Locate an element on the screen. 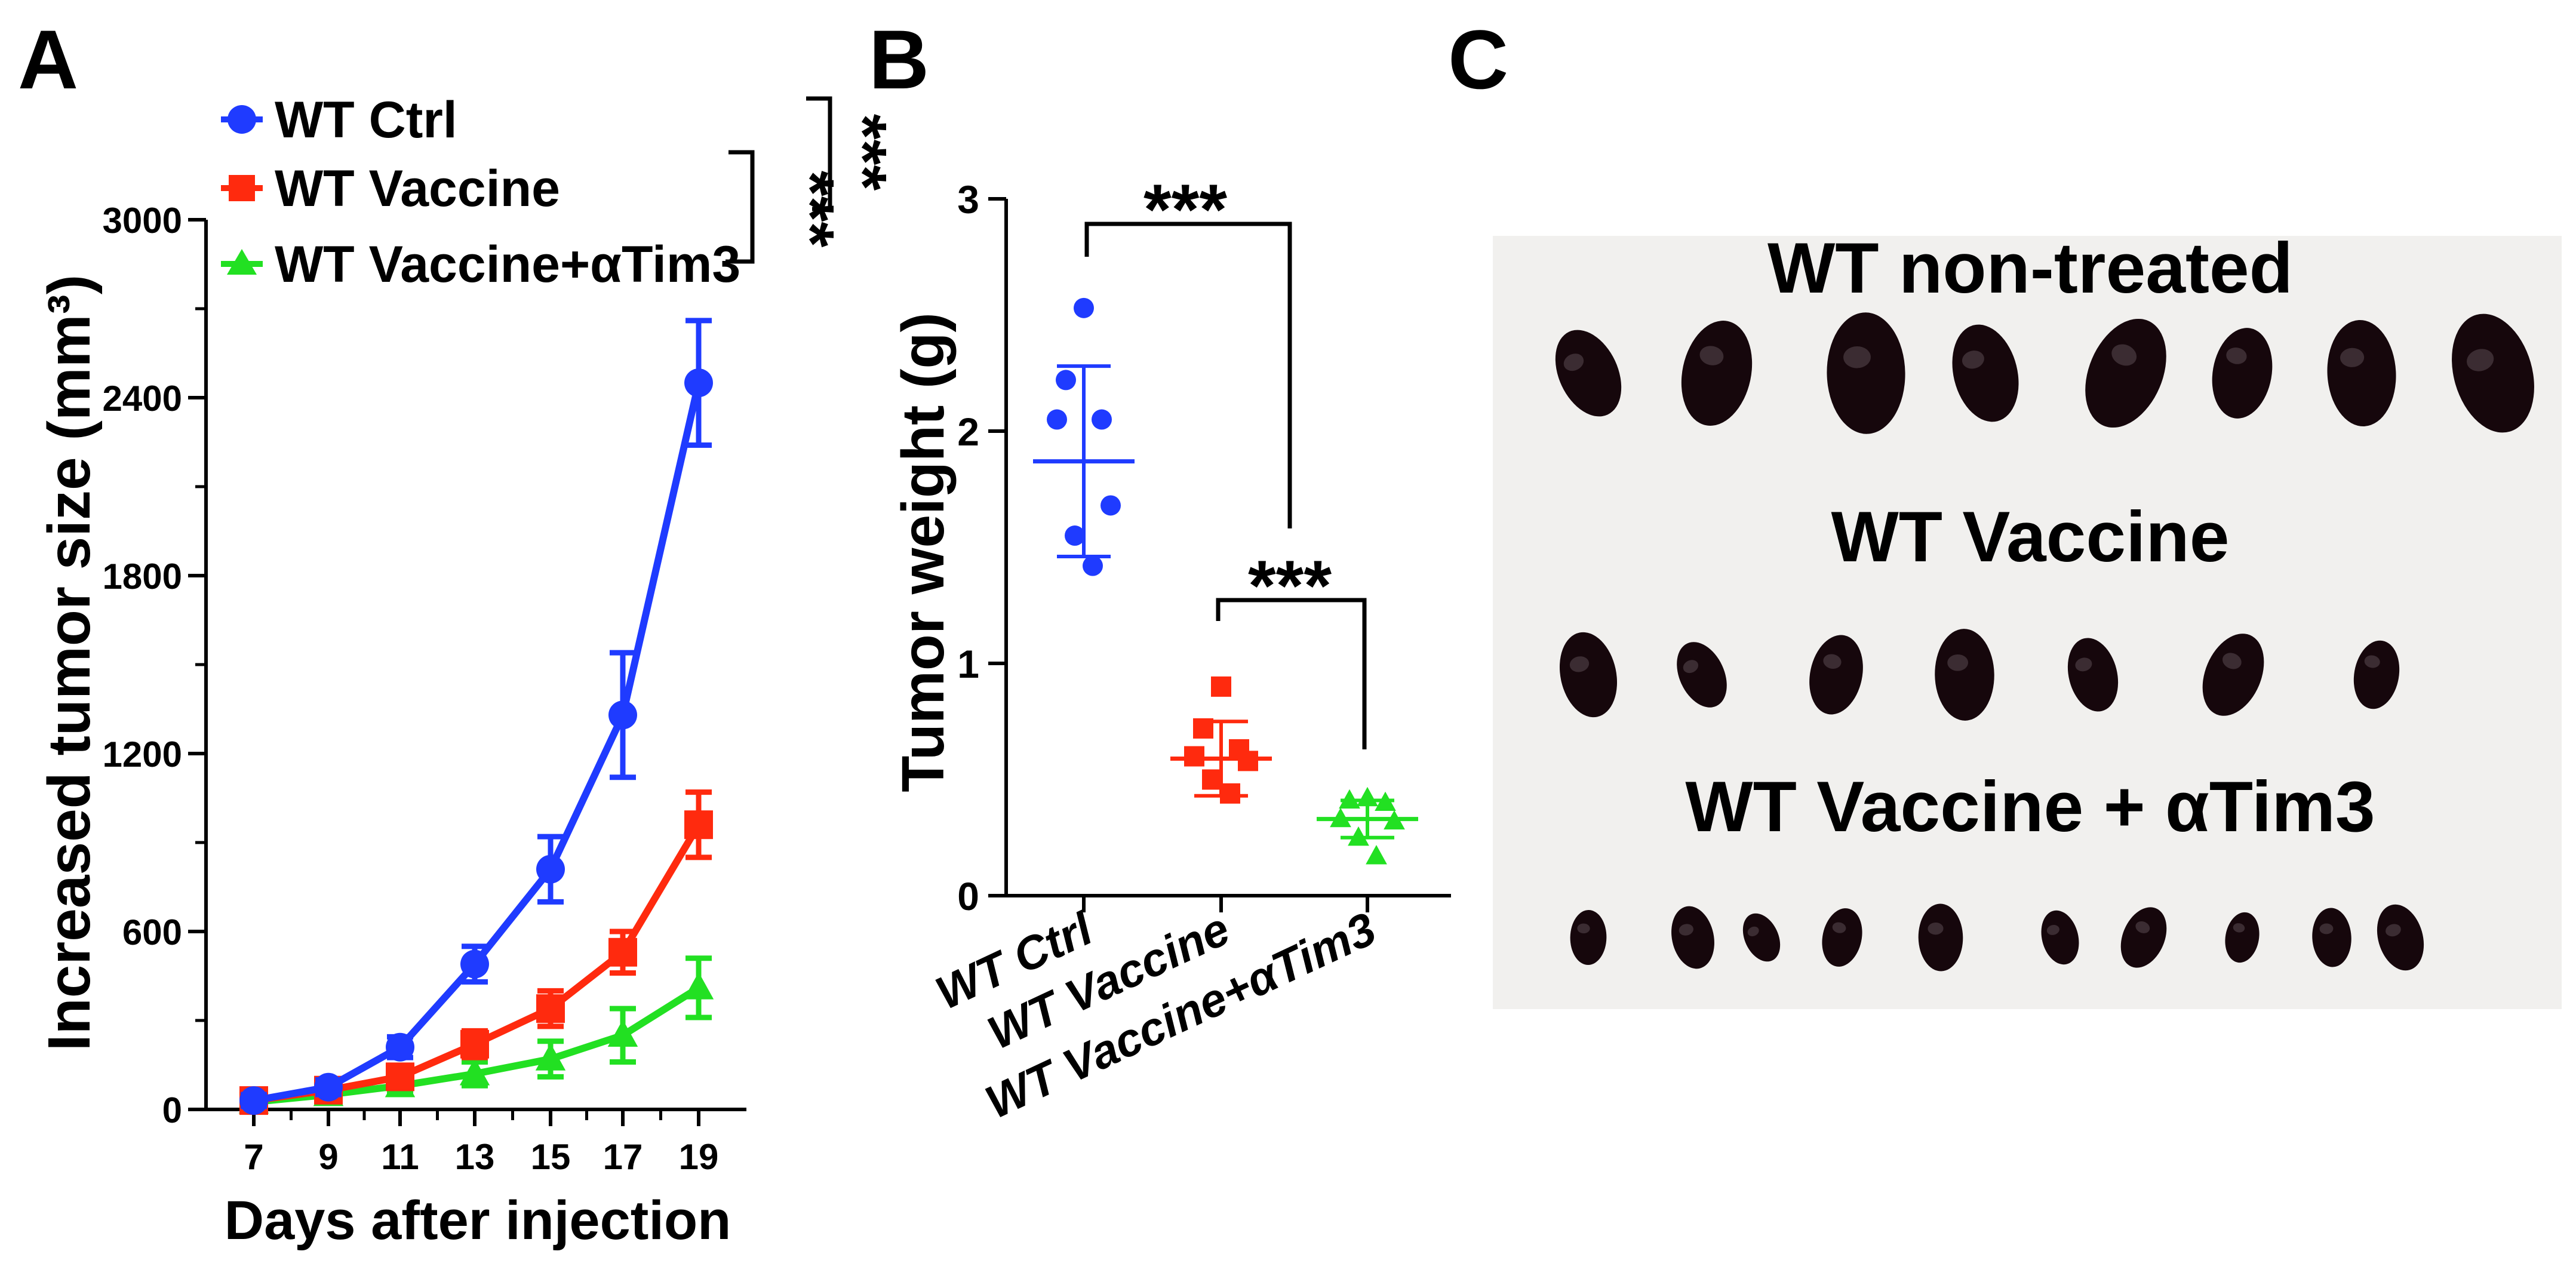  bracket-vaccine-vs-tim3 is located at coordinates (1291, 673).